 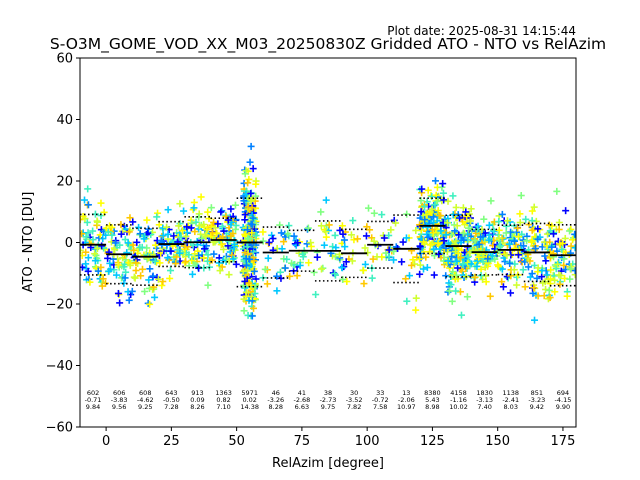 What do you see at coordinates (171, 441) in the screenshot?
I see `x-tick-label: 25` at bounding box center [171, 441].